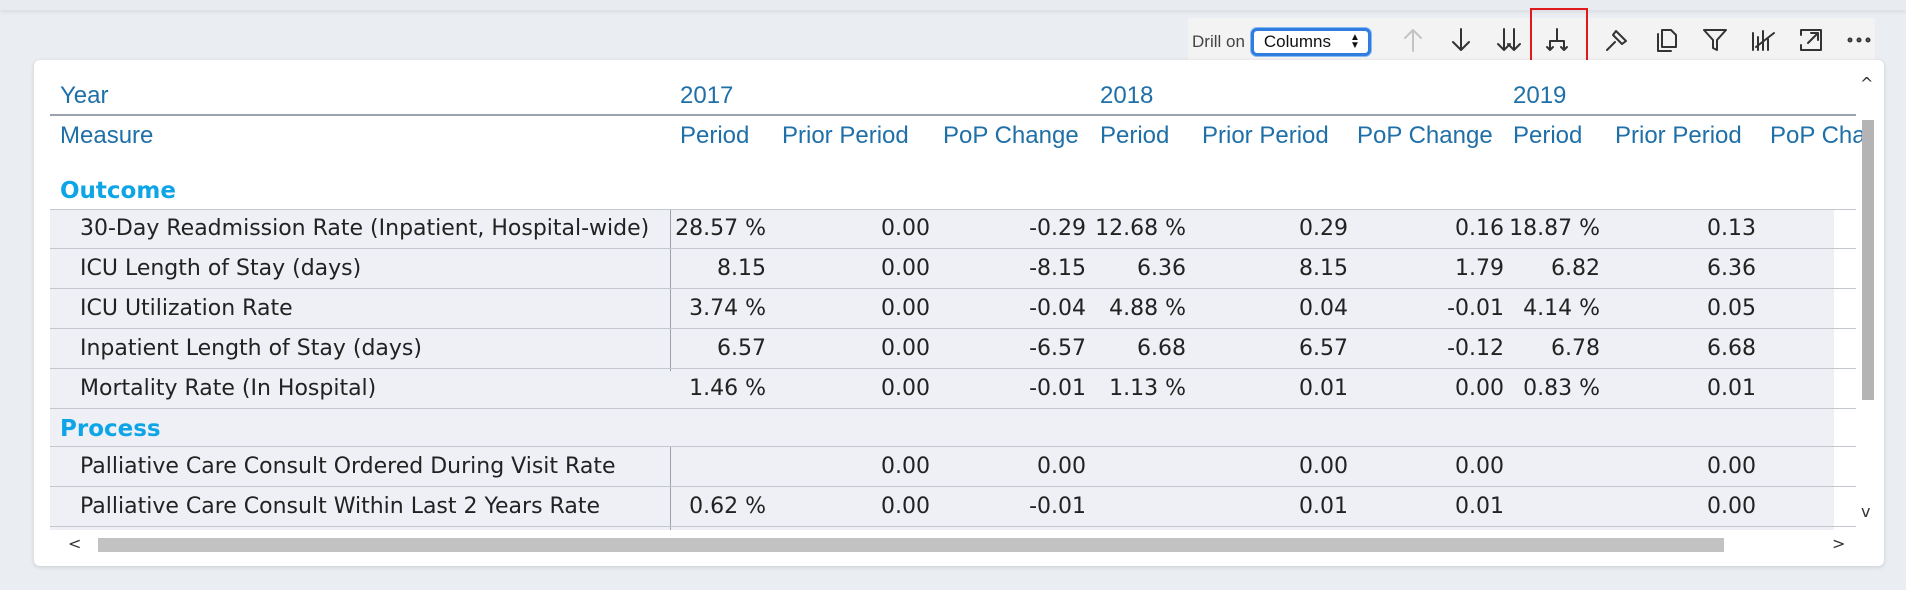  I want to click on next-level-button, so click(1509, 40).